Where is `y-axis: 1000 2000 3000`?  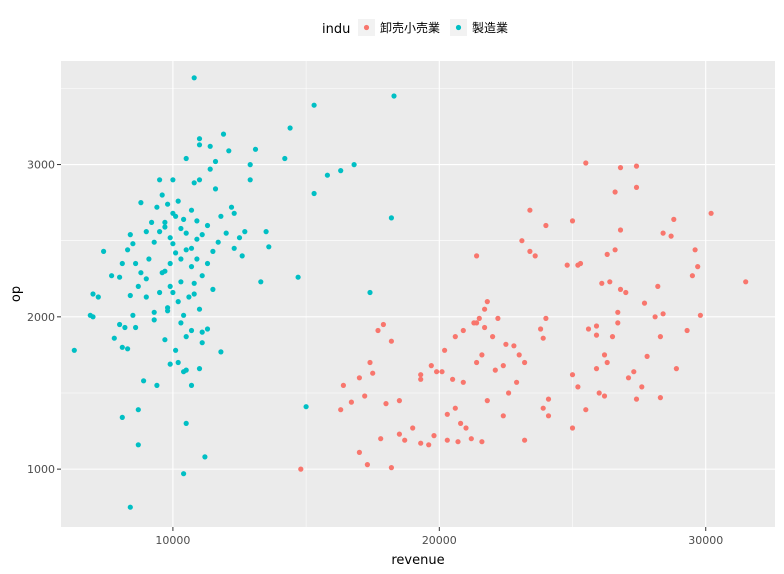
y-axis: 1000 2000 3000 is located at coordinates (44, 317).